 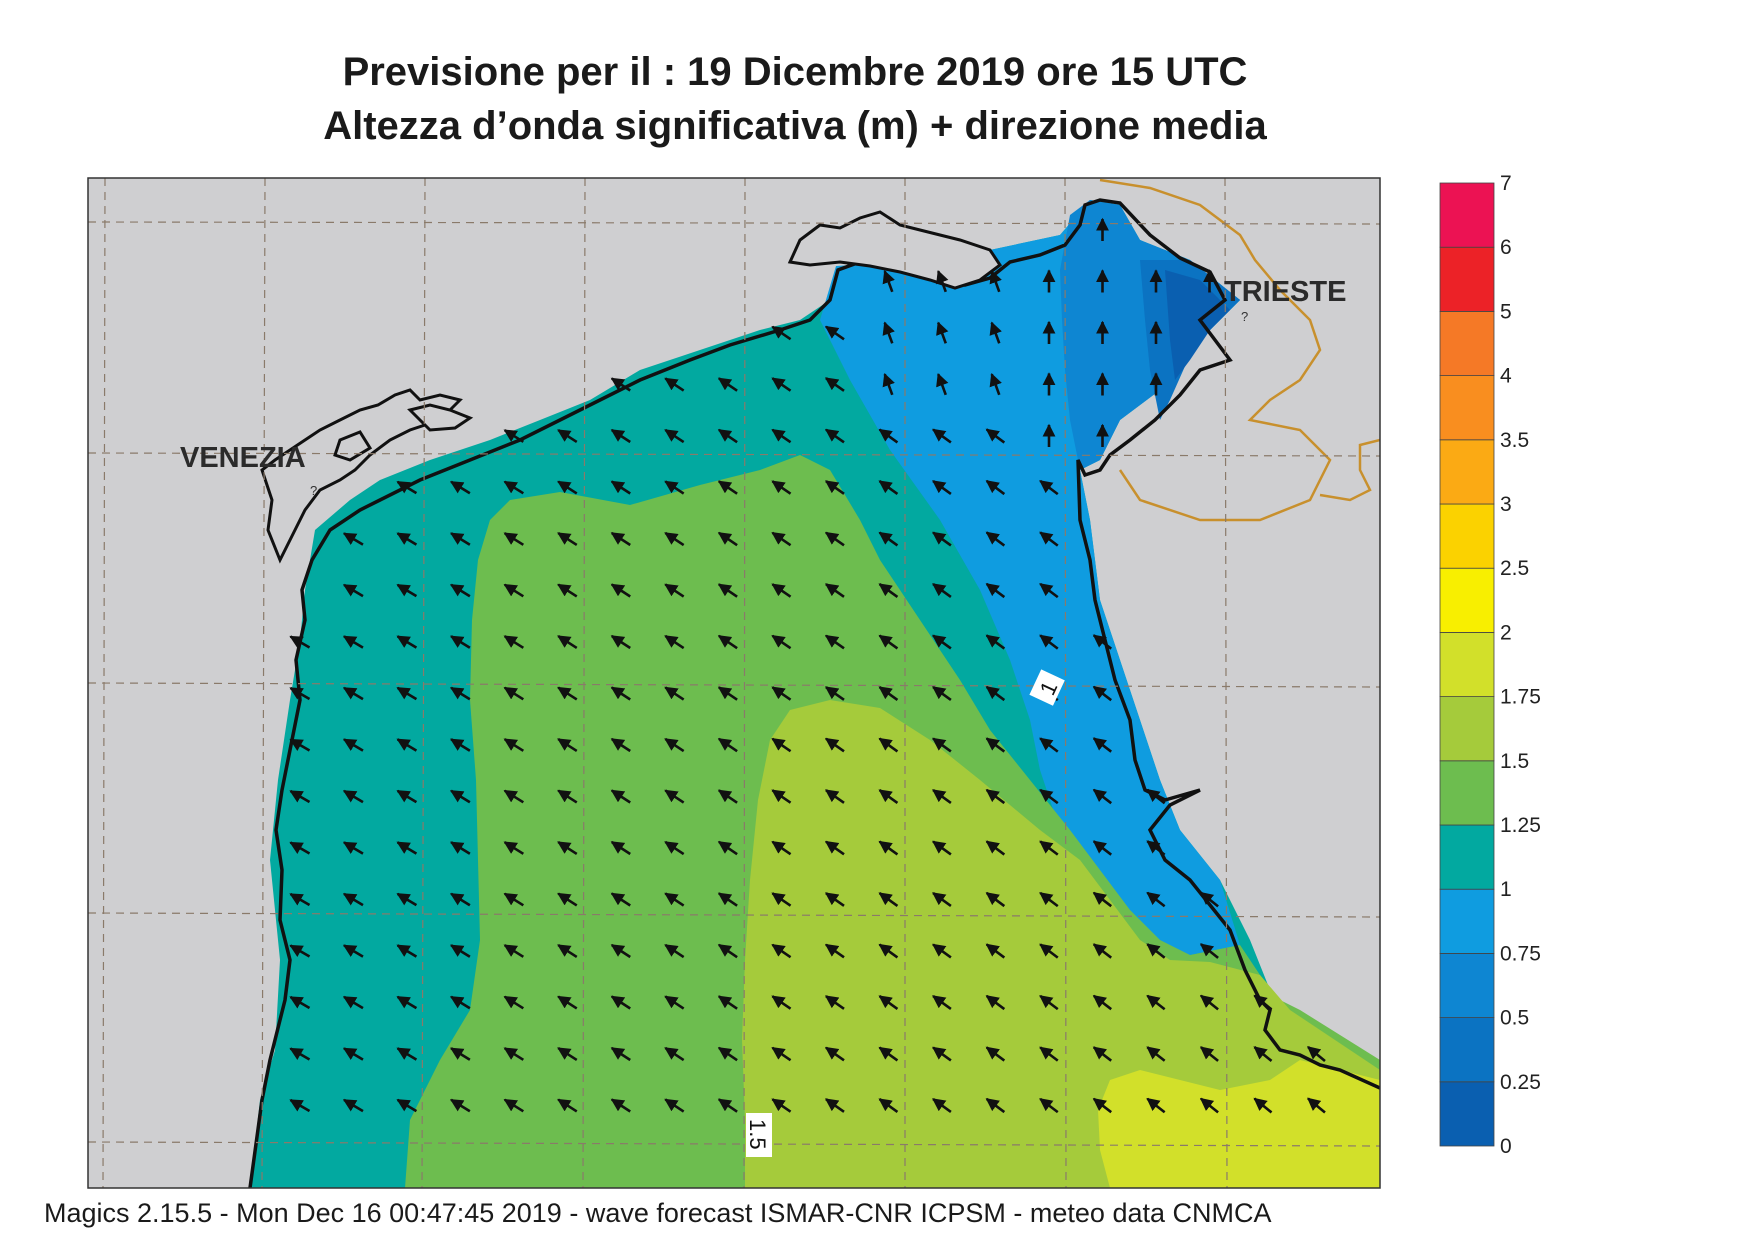 I want to click on legend-tick-label: 7, so click(x=1506, y=183).